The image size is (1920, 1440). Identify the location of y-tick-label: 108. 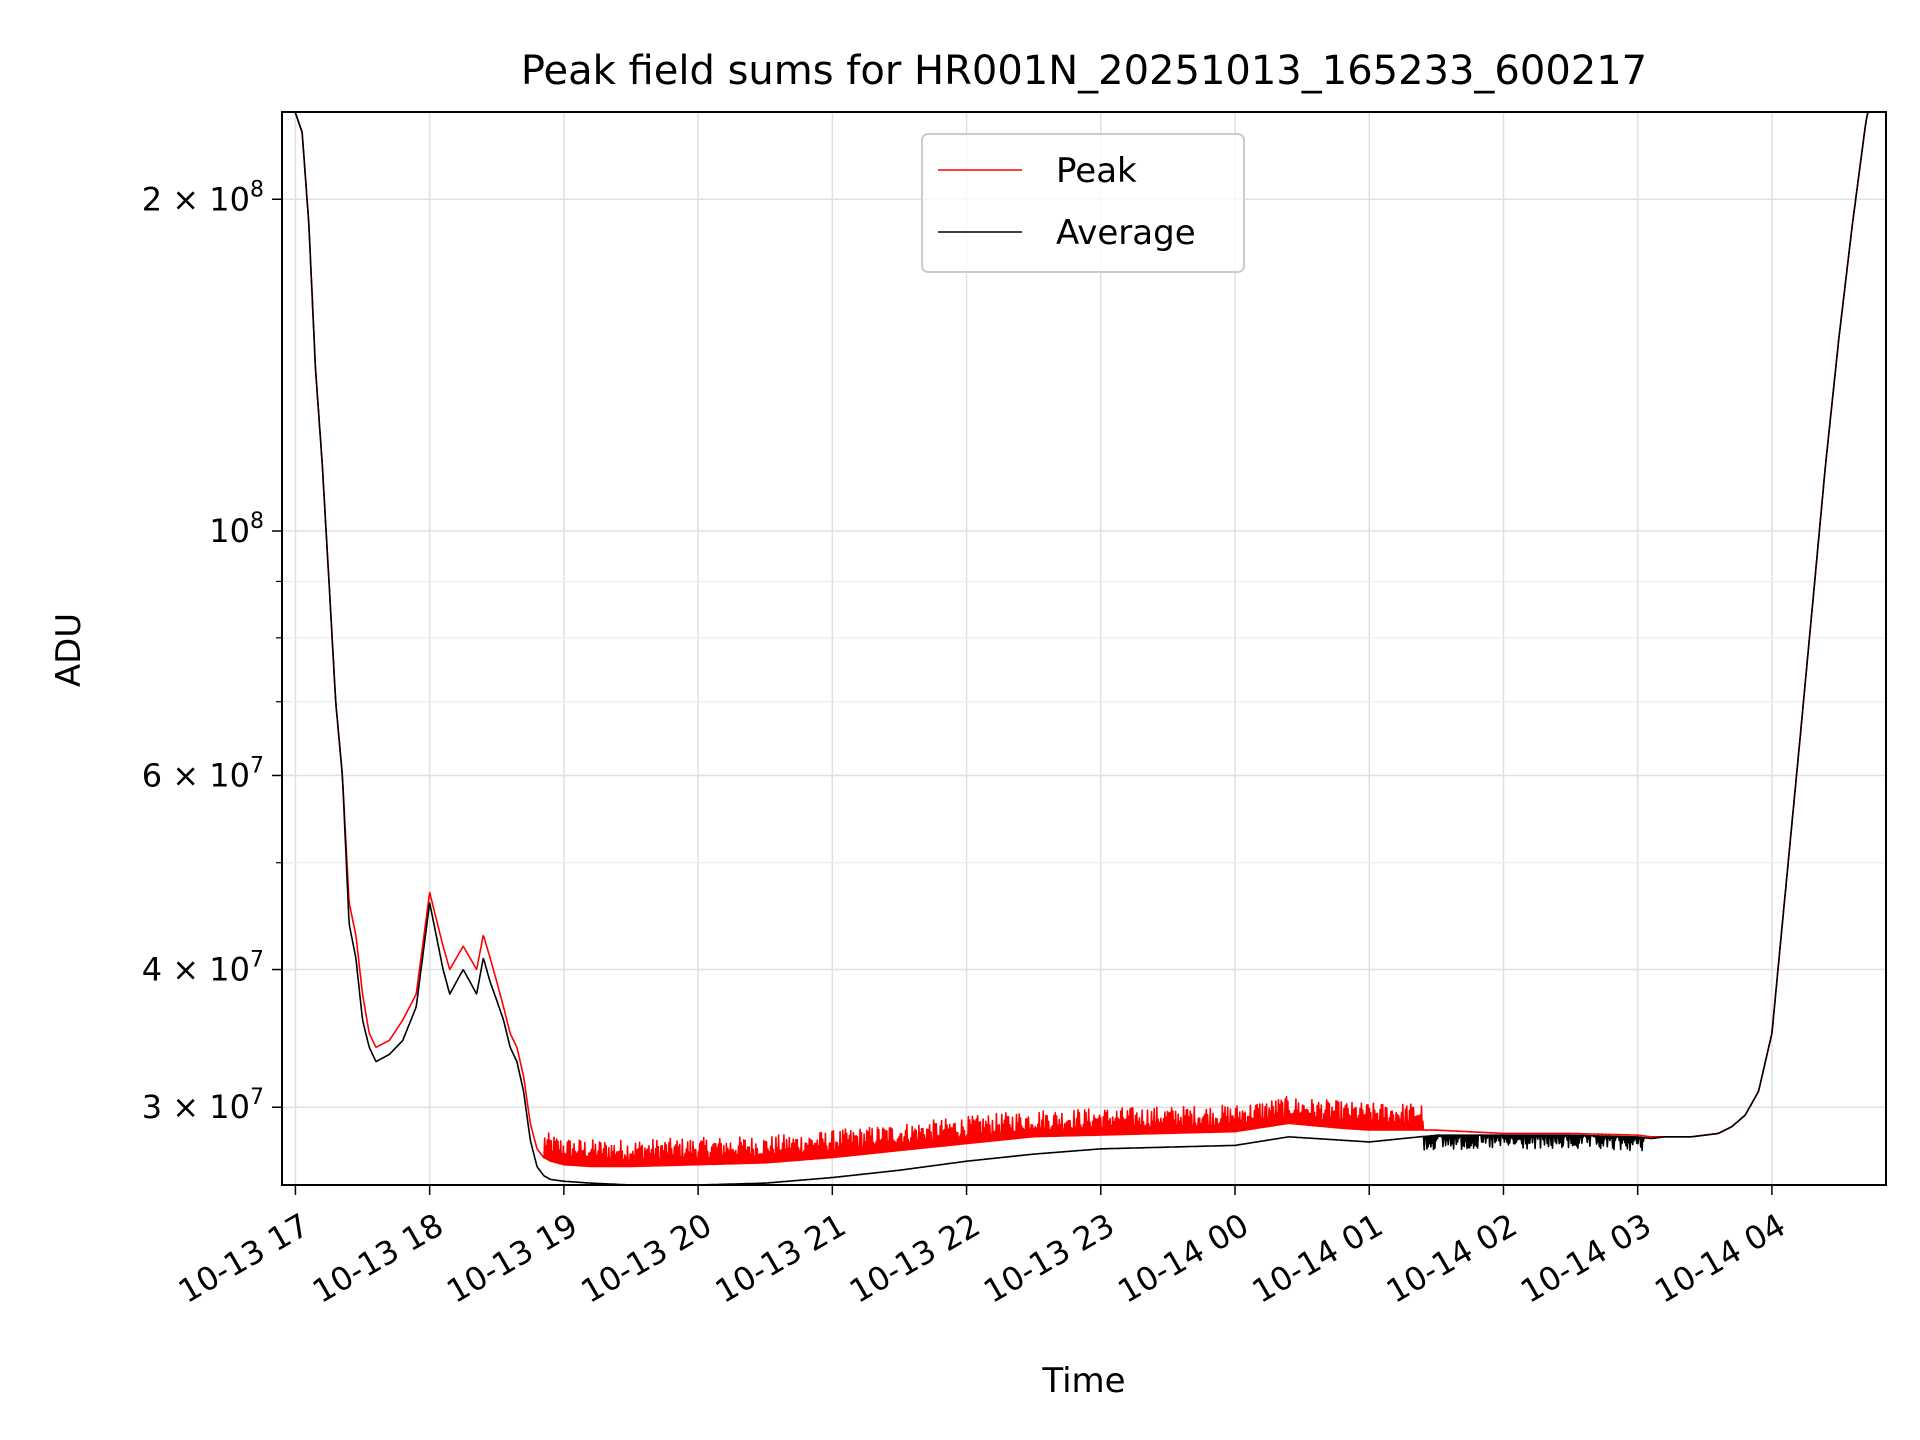
(236, 529).